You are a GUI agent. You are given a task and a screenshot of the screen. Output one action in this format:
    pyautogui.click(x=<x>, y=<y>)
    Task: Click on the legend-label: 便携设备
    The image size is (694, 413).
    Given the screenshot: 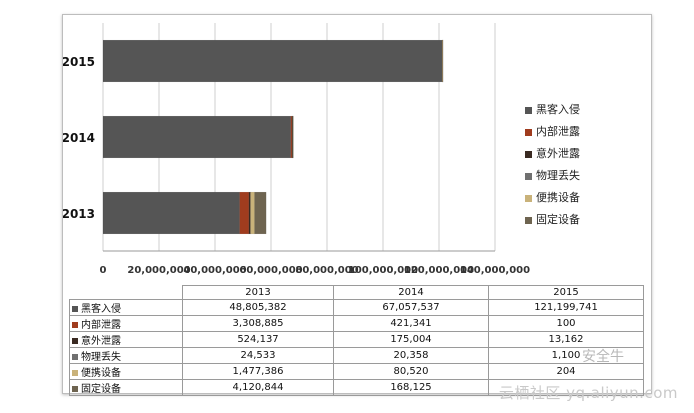 What is the action you would take?
    pyautogui.click(x=558, y=197)
    